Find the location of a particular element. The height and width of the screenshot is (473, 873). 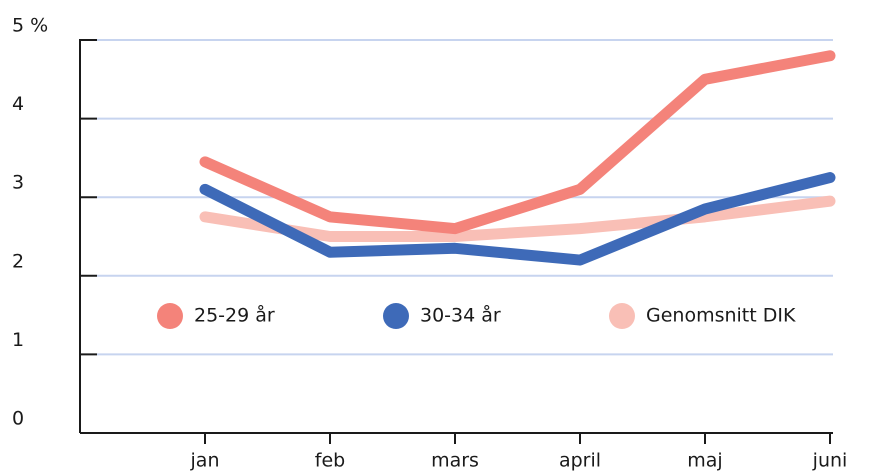

x-tick-label: juni is located at coordinates (830, 461).